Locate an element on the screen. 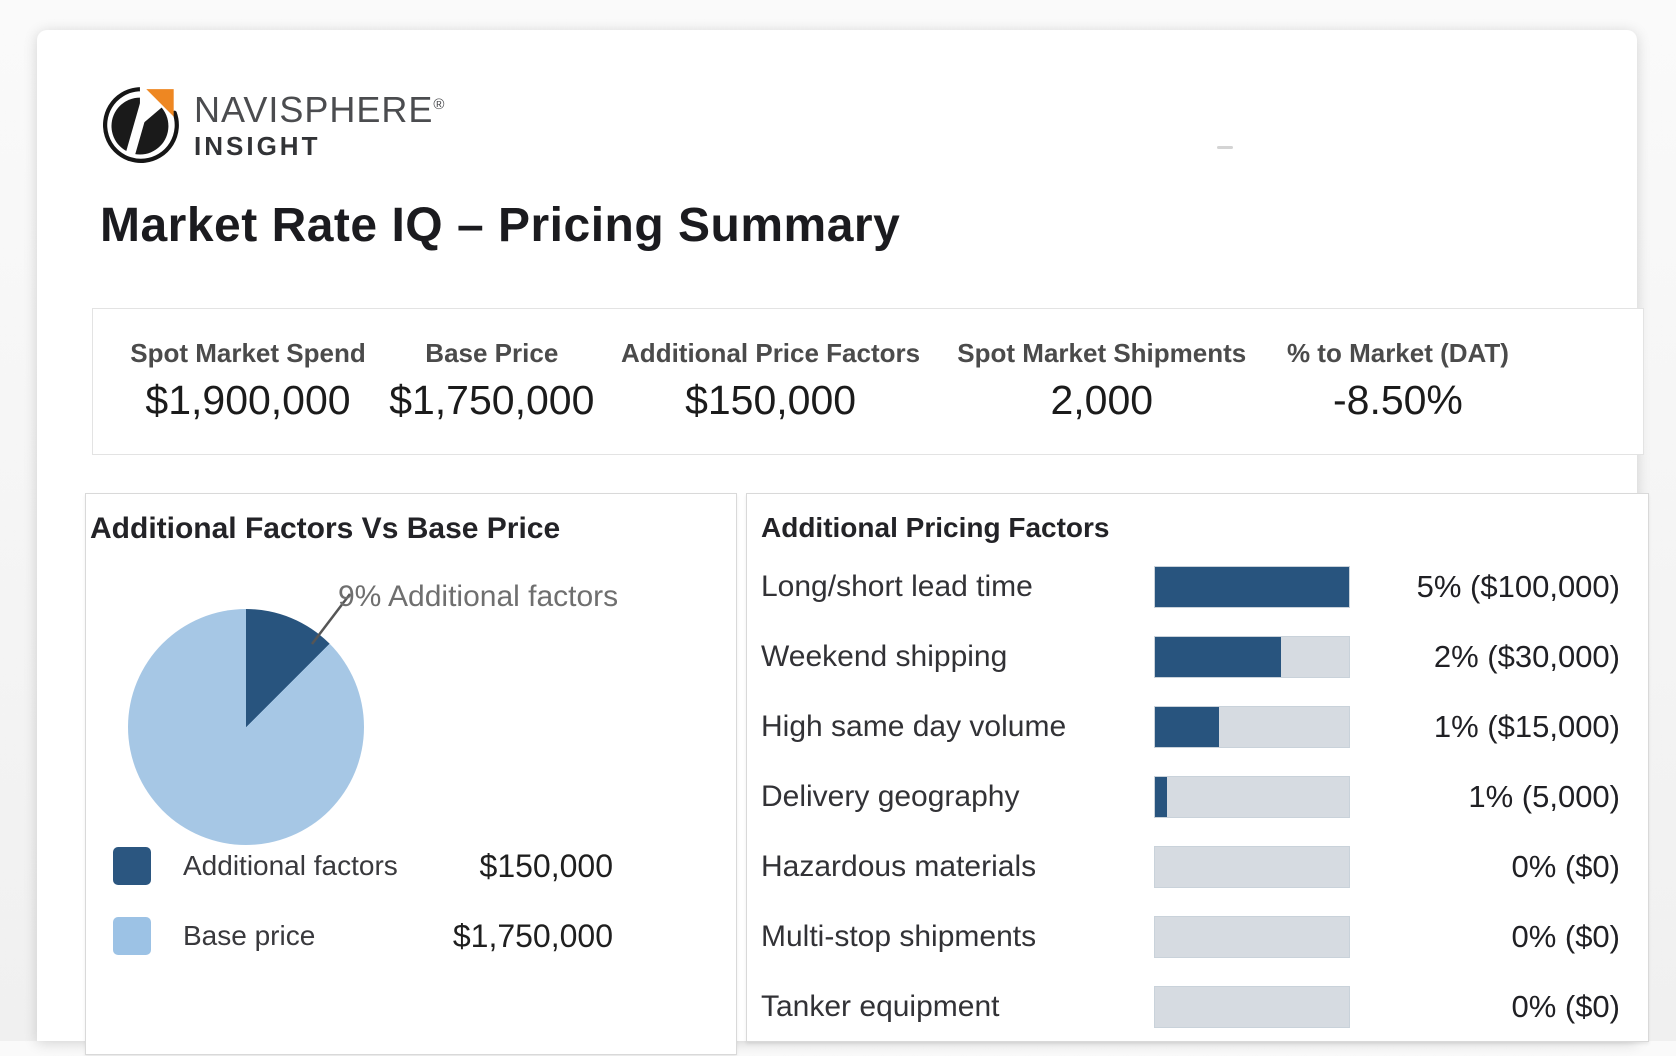 This screenshot has width=1676, height=1056. bar-value: 5% ($100,000) is located at coordinates (1518, 586).